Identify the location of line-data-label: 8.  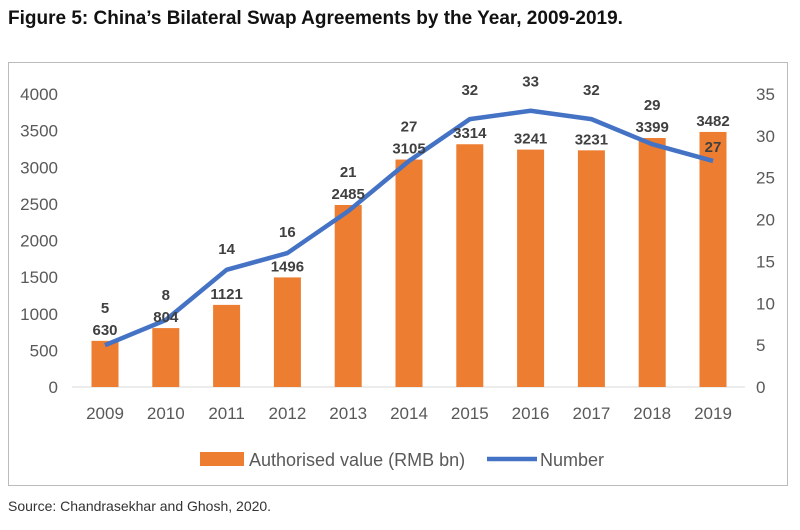
(166, 295).